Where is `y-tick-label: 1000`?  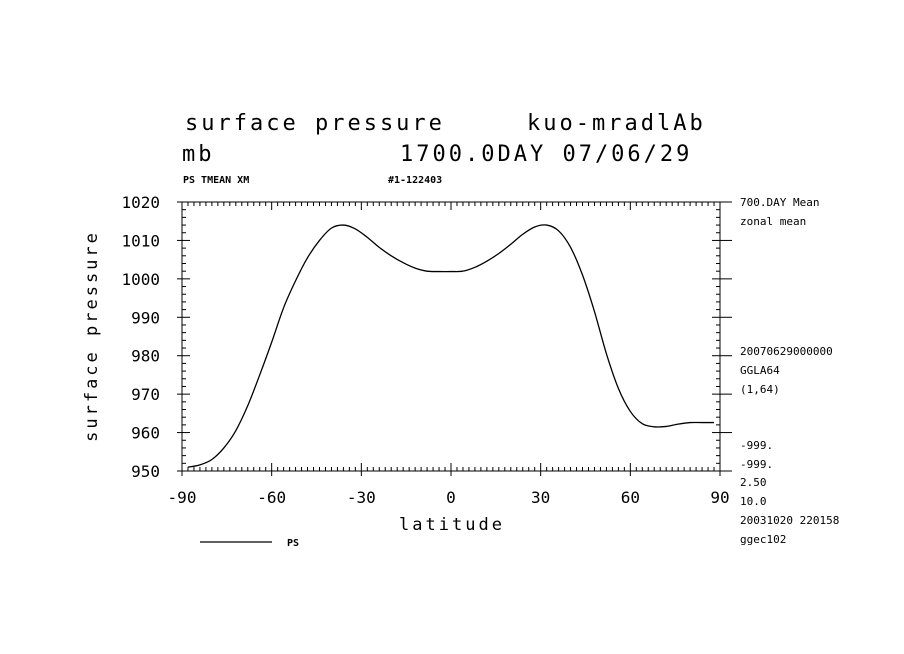 y-tick-label: 1000 is located at coordinates (140, 279).